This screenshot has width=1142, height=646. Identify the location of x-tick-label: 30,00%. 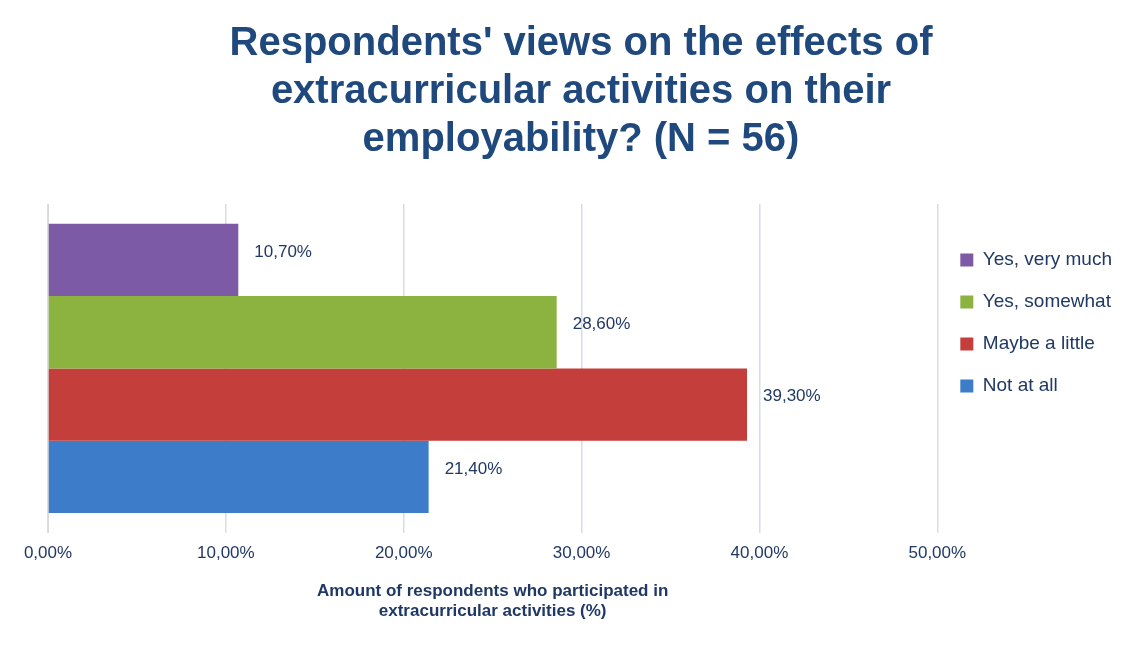
(581, 552).